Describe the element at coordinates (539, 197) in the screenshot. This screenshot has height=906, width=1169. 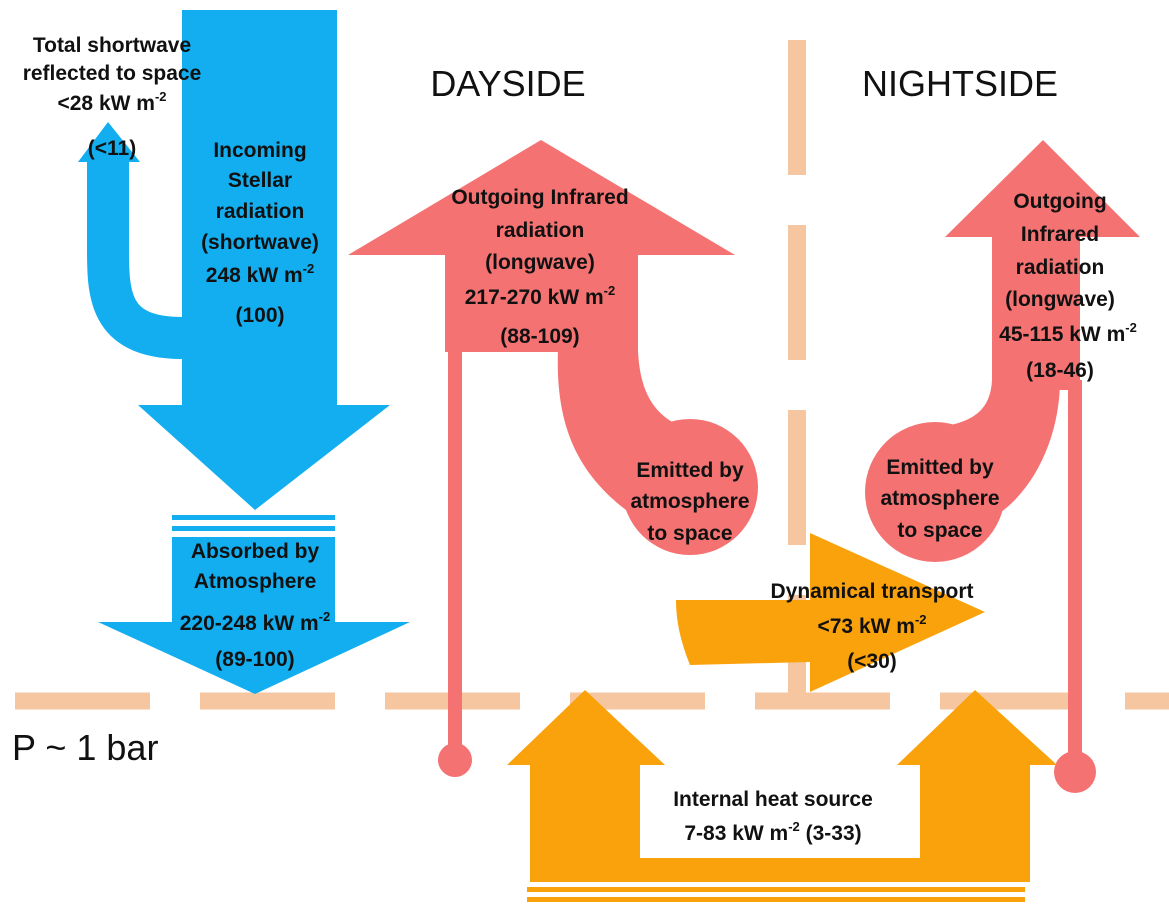
I see `label: Outgoing Infrared` at that location.